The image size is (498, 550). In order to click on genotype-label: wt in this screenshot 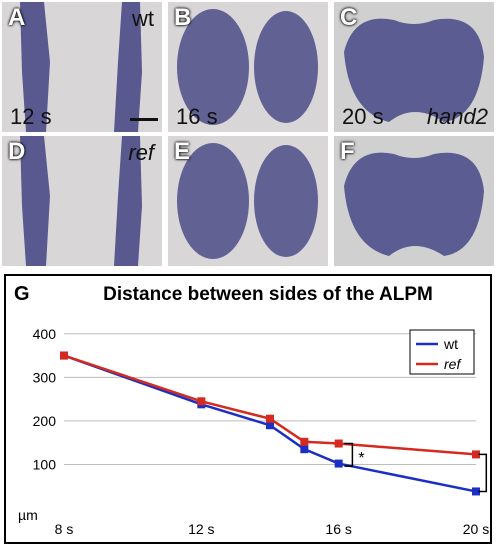, I will do `click(143, 18)`.